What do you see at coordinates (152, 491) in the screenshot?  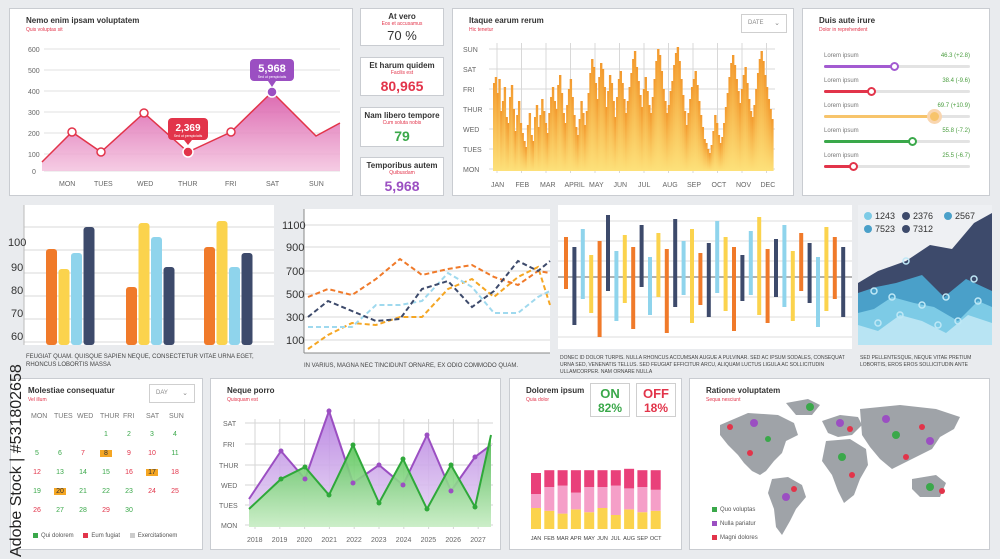 I see `calendar-day: 24` at bounding box center [152, 491].